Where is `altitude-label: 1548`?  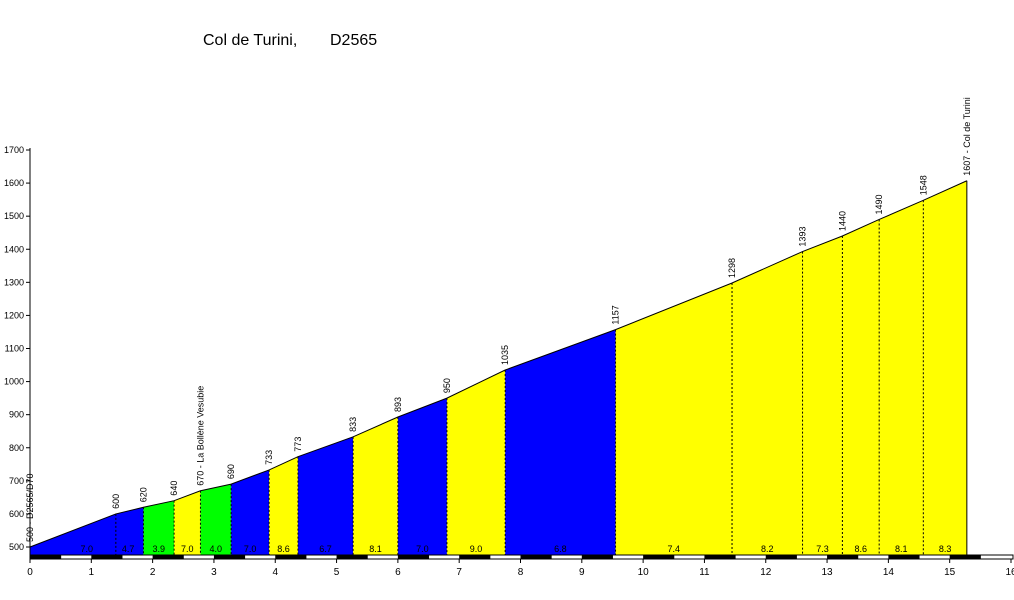
altitude-label: 1548 is located at coordinates (923, 185).